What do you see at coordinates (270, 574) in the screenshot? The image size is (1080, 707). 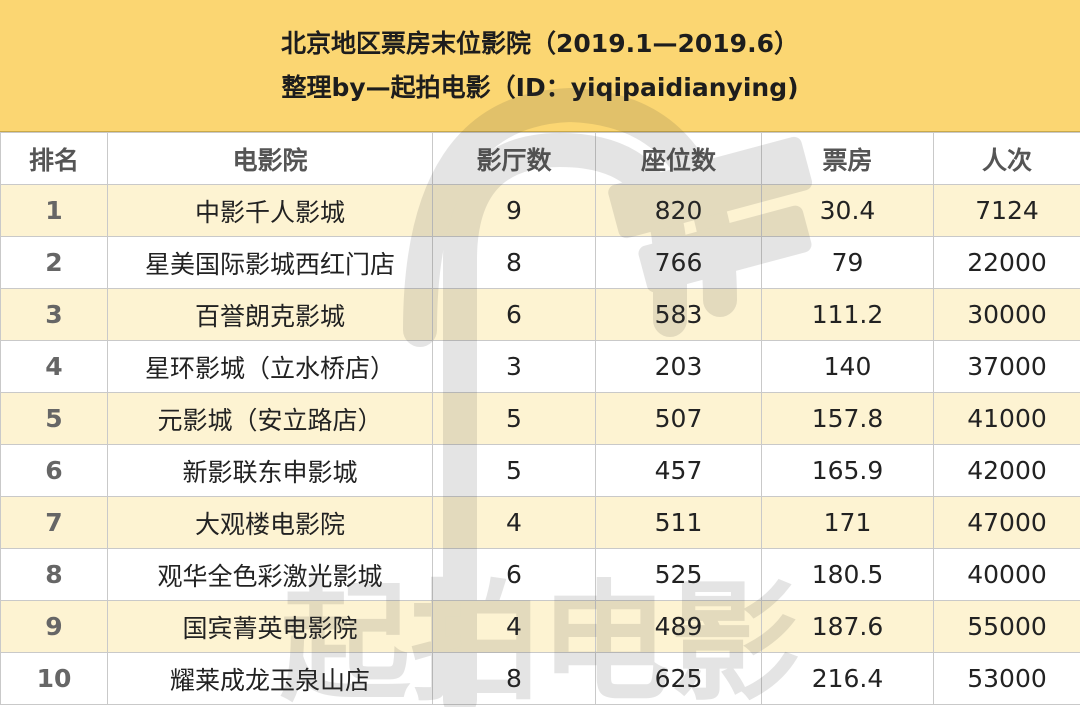 I see `cell-cinema: 观华全色彩激光影城` at bounding box center [270, 574].